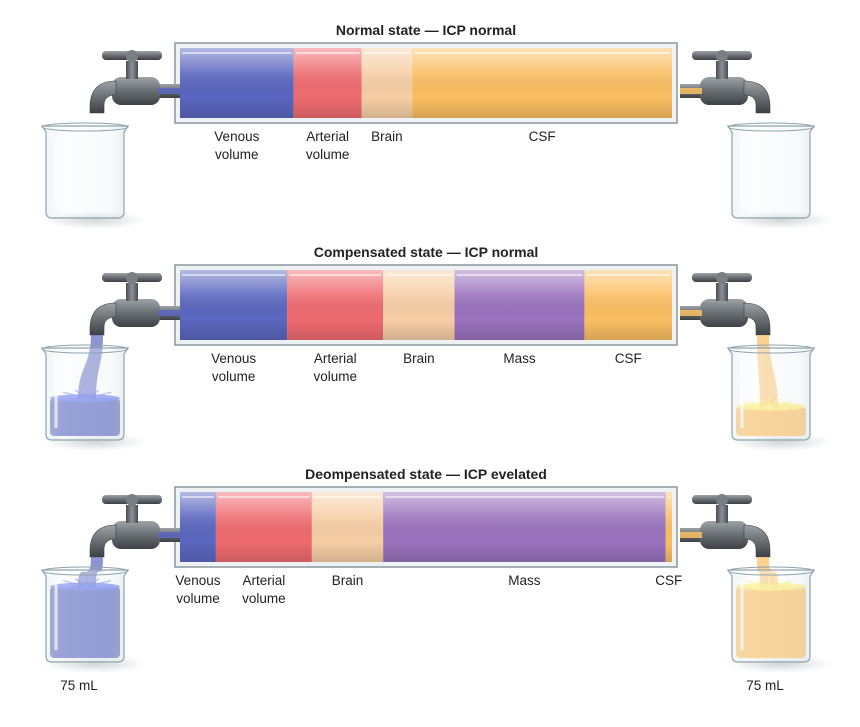 The width and height of the screenshot is (860, 727). What do you see at coordinates (426, 252) in the screenshot?
I see `state-title: Compensated state — ICP normal` at bounding box center [426, 252].